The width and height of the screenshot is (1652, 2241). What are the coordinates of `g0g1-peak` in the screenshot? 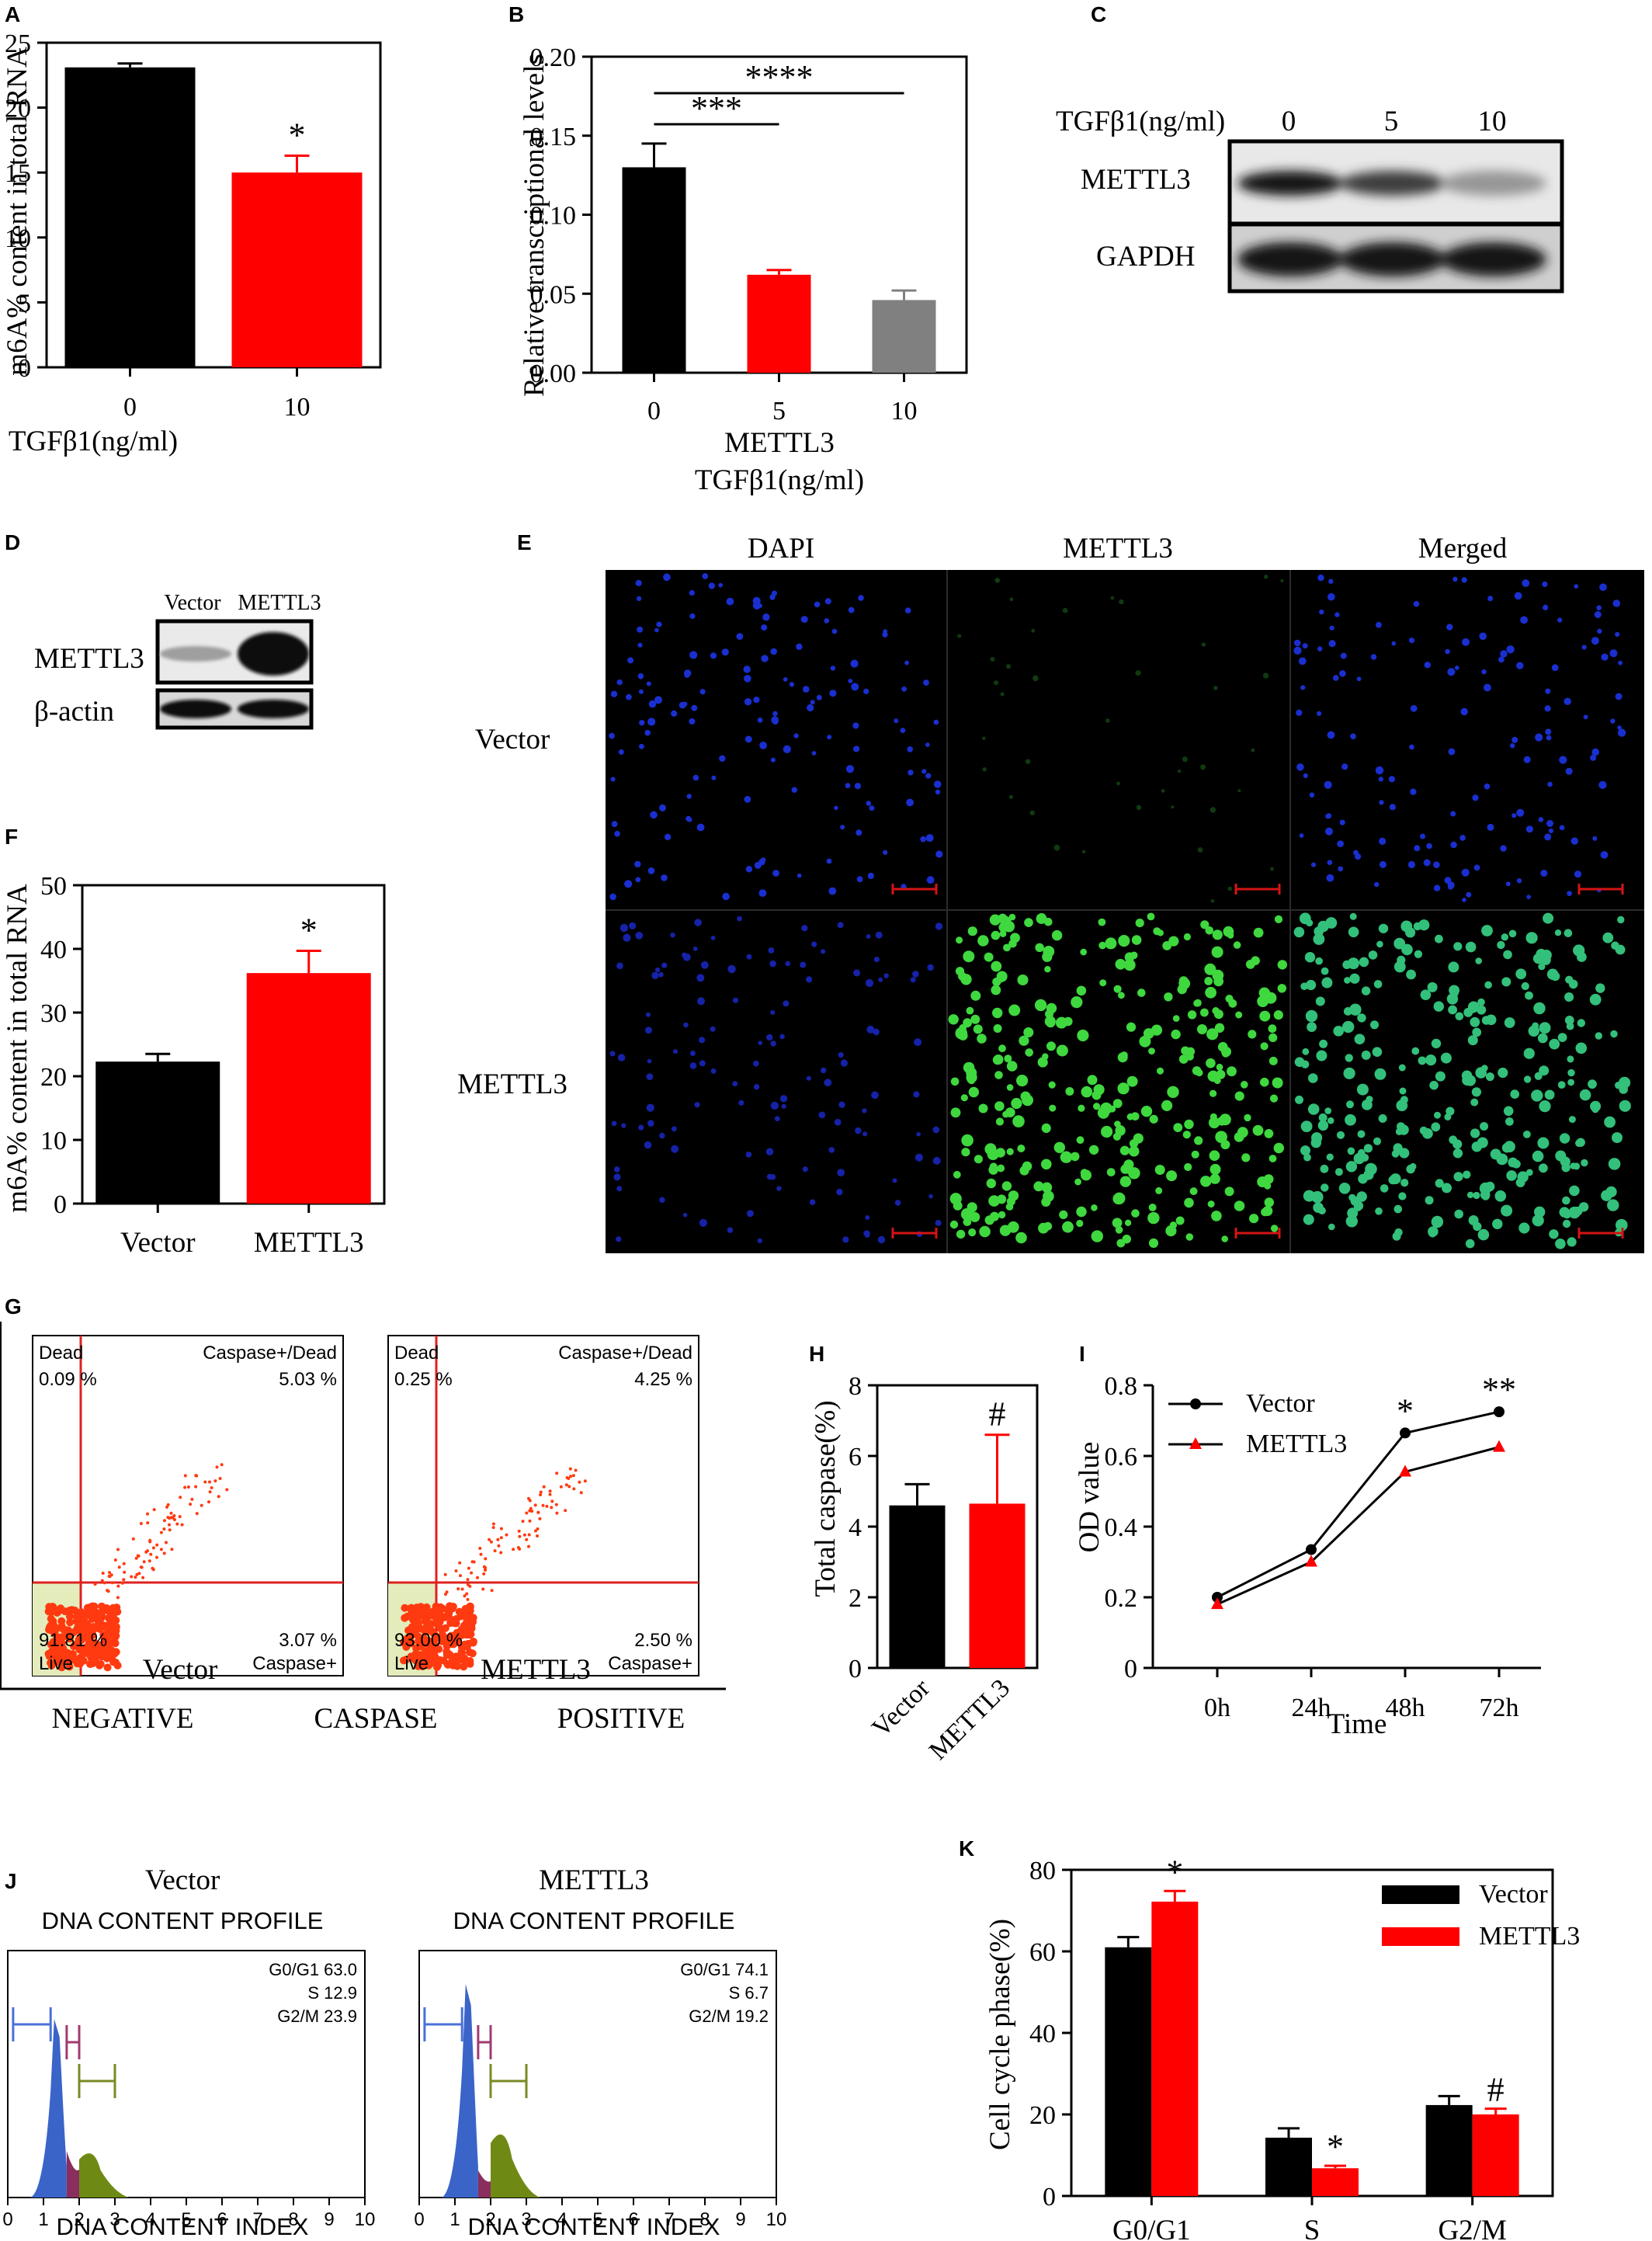 It's located at (48, 2108).